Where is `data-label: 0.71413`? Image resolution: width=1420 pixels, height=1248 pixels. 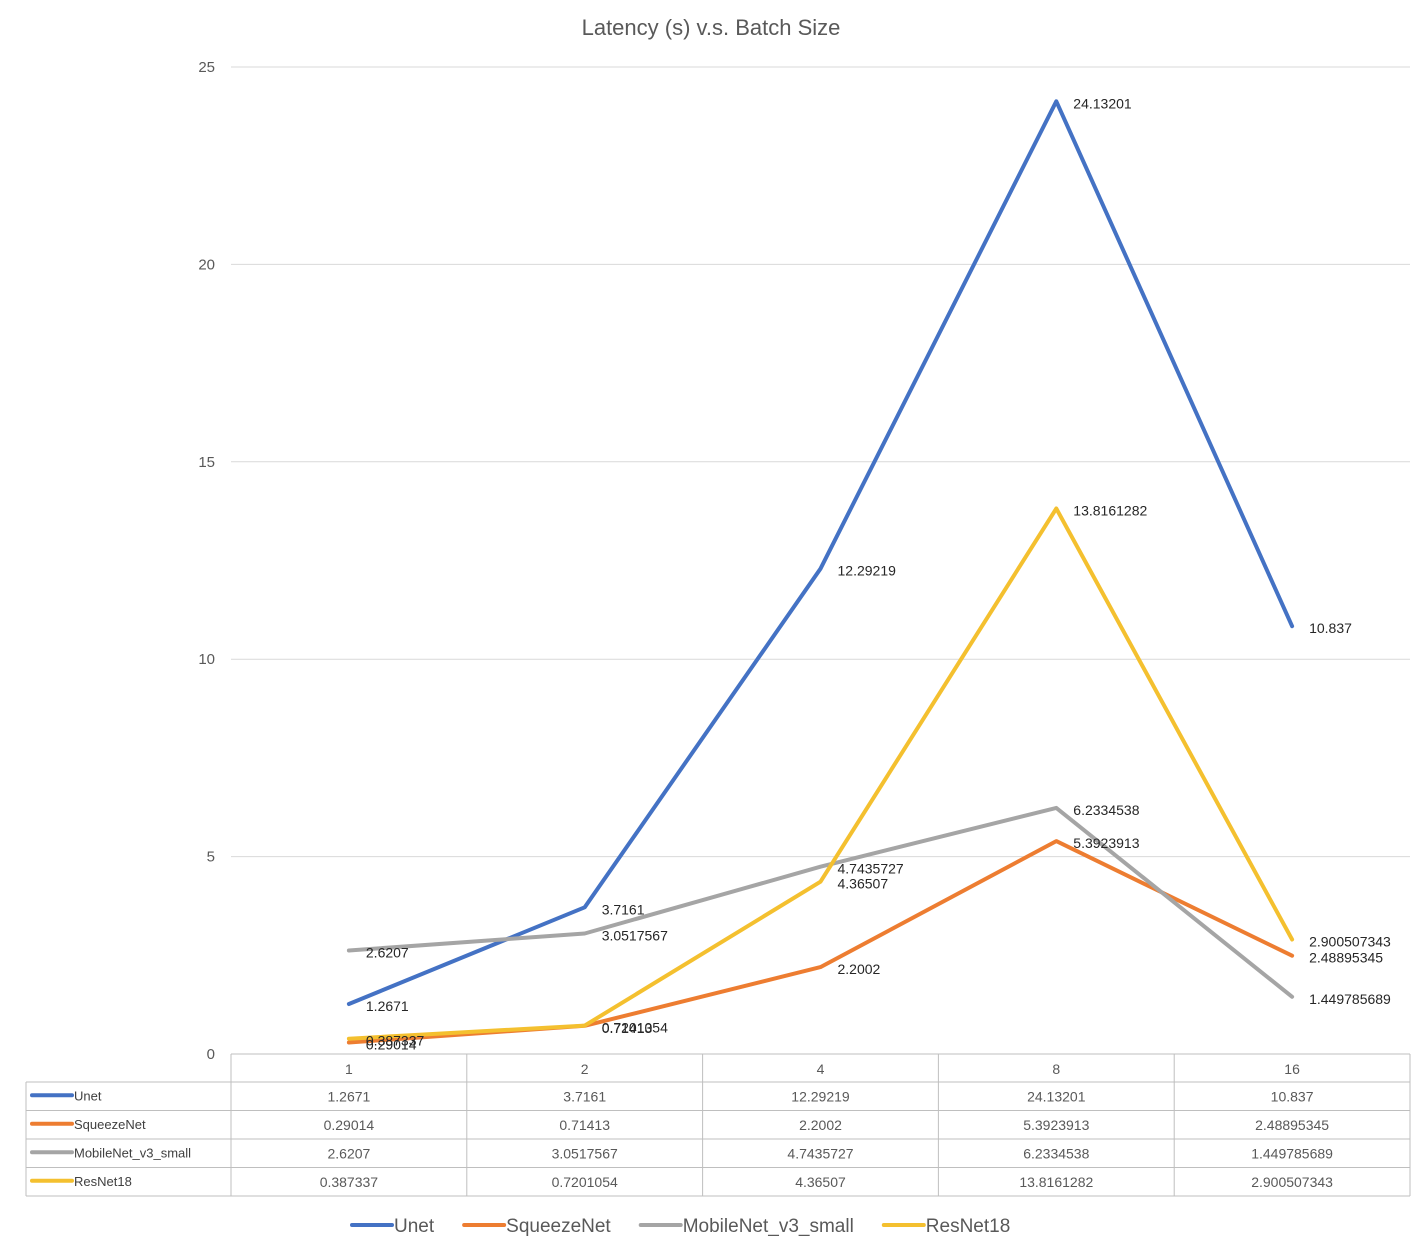
data-label: 0.71413 is located at coordinates (627, 1028).